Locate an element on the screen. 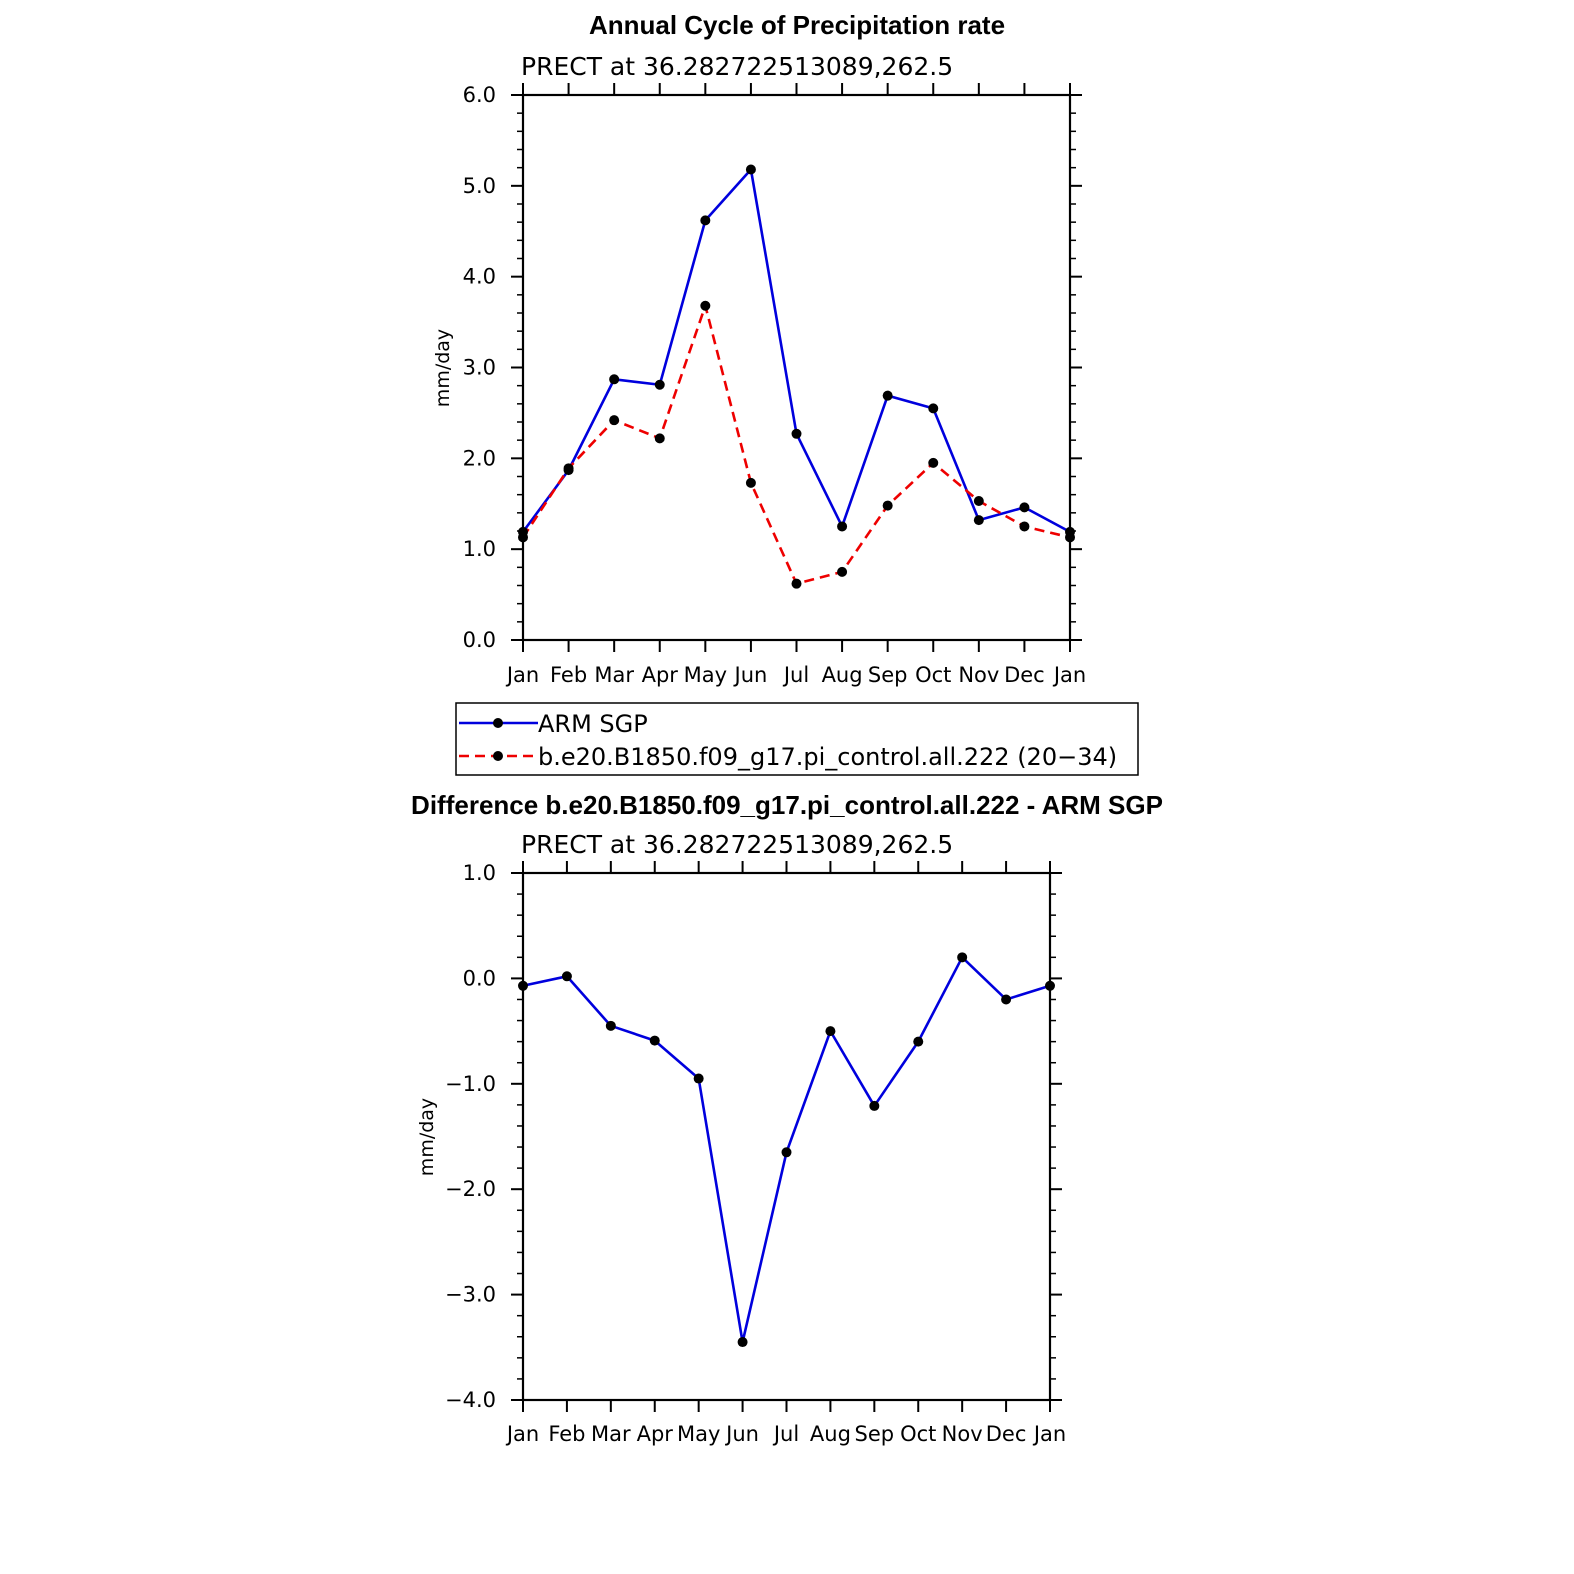  y-tick-label: 4.0 is located at coordinates (479, 277).